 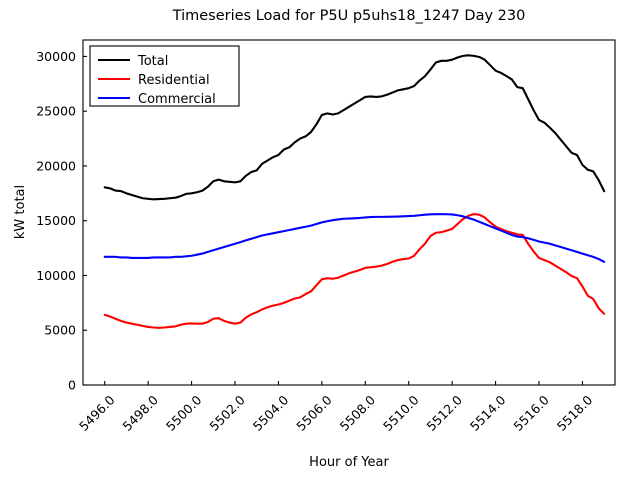 I want to click on y-axis: 0 5000 10000 15000 20000 25000 30000, so click(x=61, y=221).